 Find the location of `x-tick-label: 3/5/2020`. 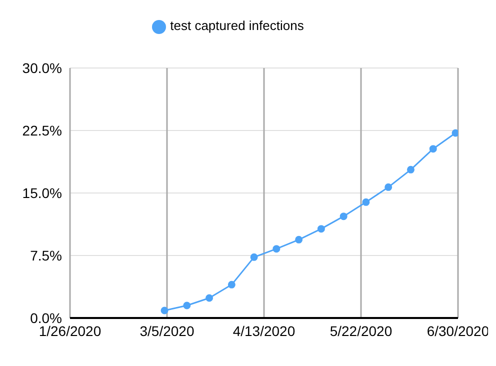

x-tick-label: 3/5/2020 is located at coordinates (167, 330).